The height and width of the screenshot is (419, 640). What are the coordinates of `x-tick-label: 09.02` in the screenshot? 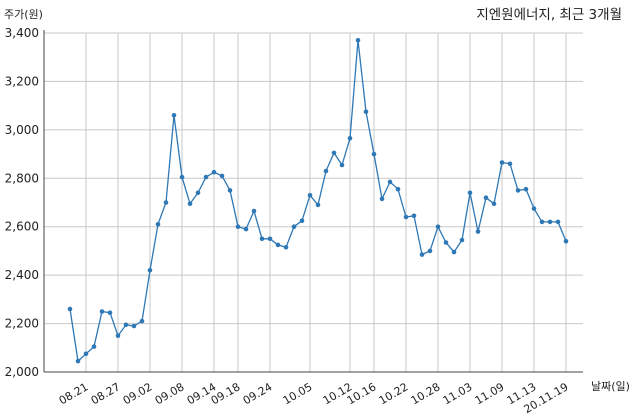 It's located at (138, 393).